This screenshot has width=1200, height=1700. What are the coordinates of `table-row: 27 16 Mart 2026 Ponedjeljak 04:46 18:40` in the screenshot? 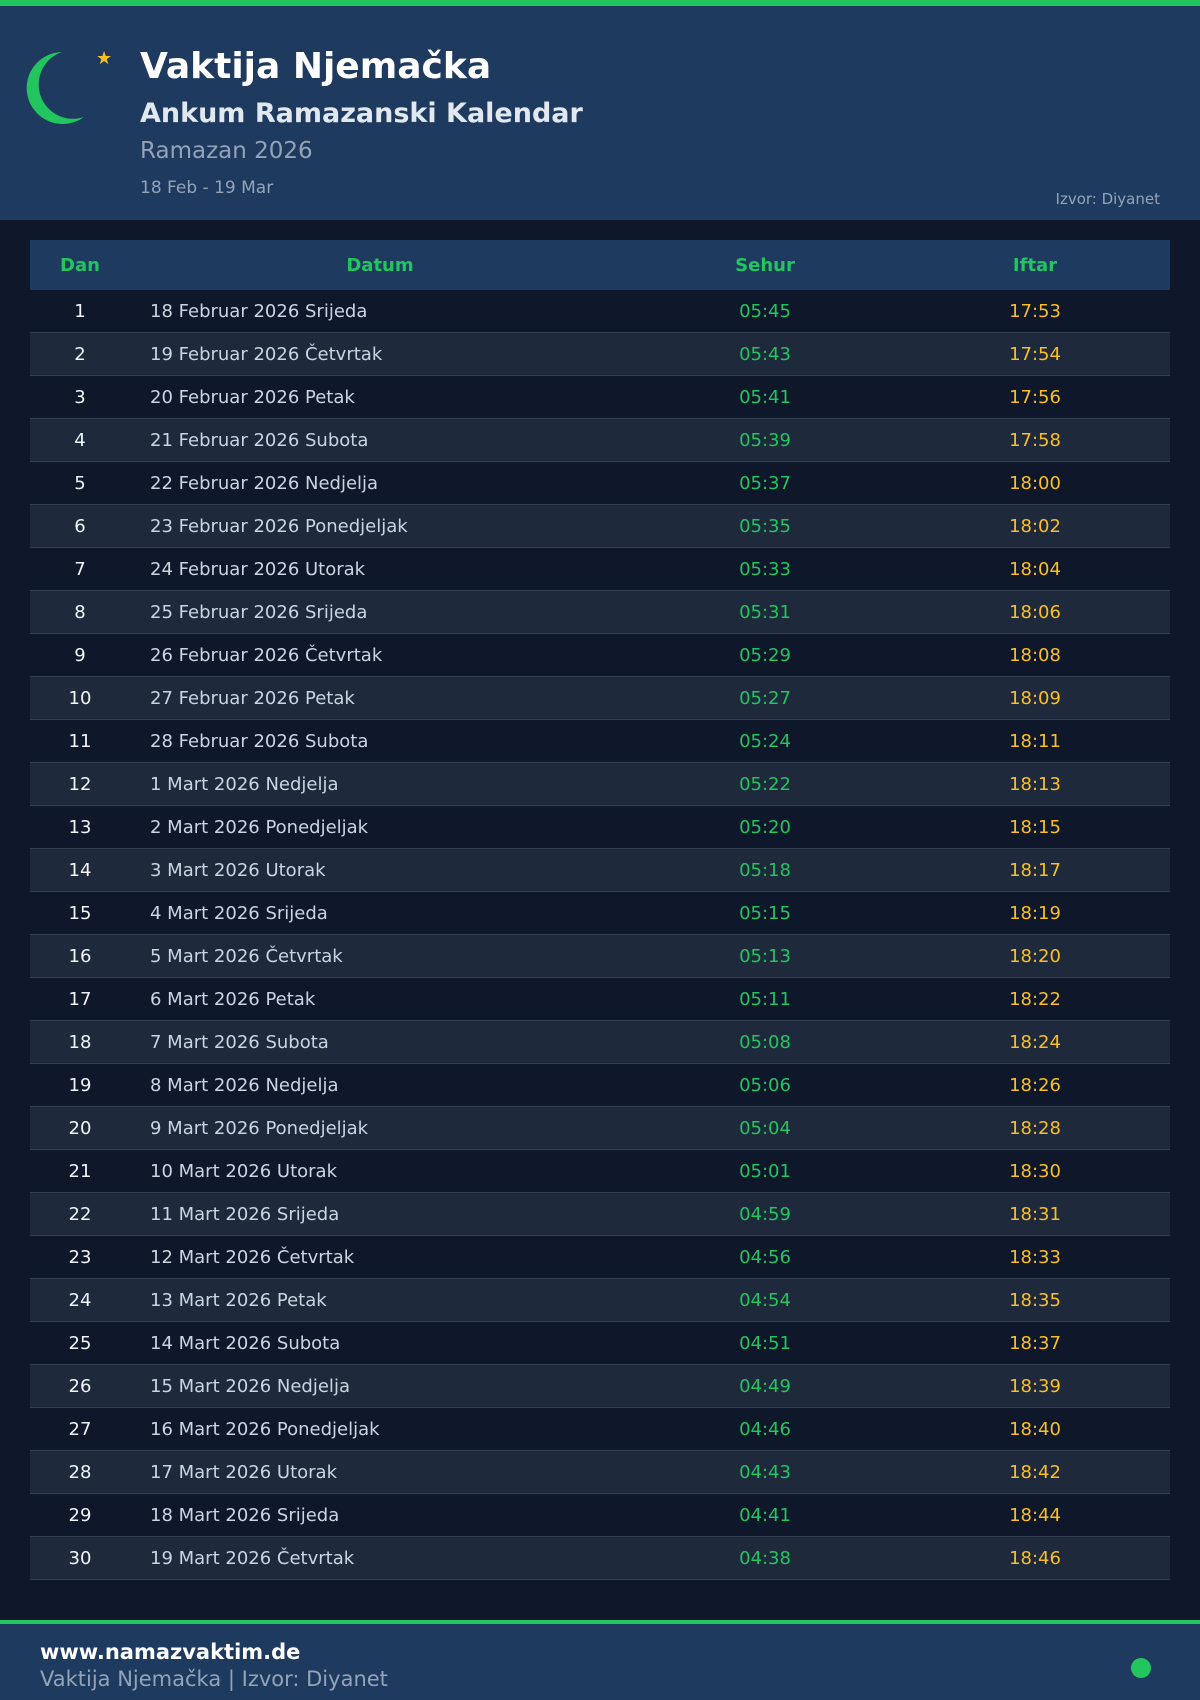 It's located at (600, 1429).